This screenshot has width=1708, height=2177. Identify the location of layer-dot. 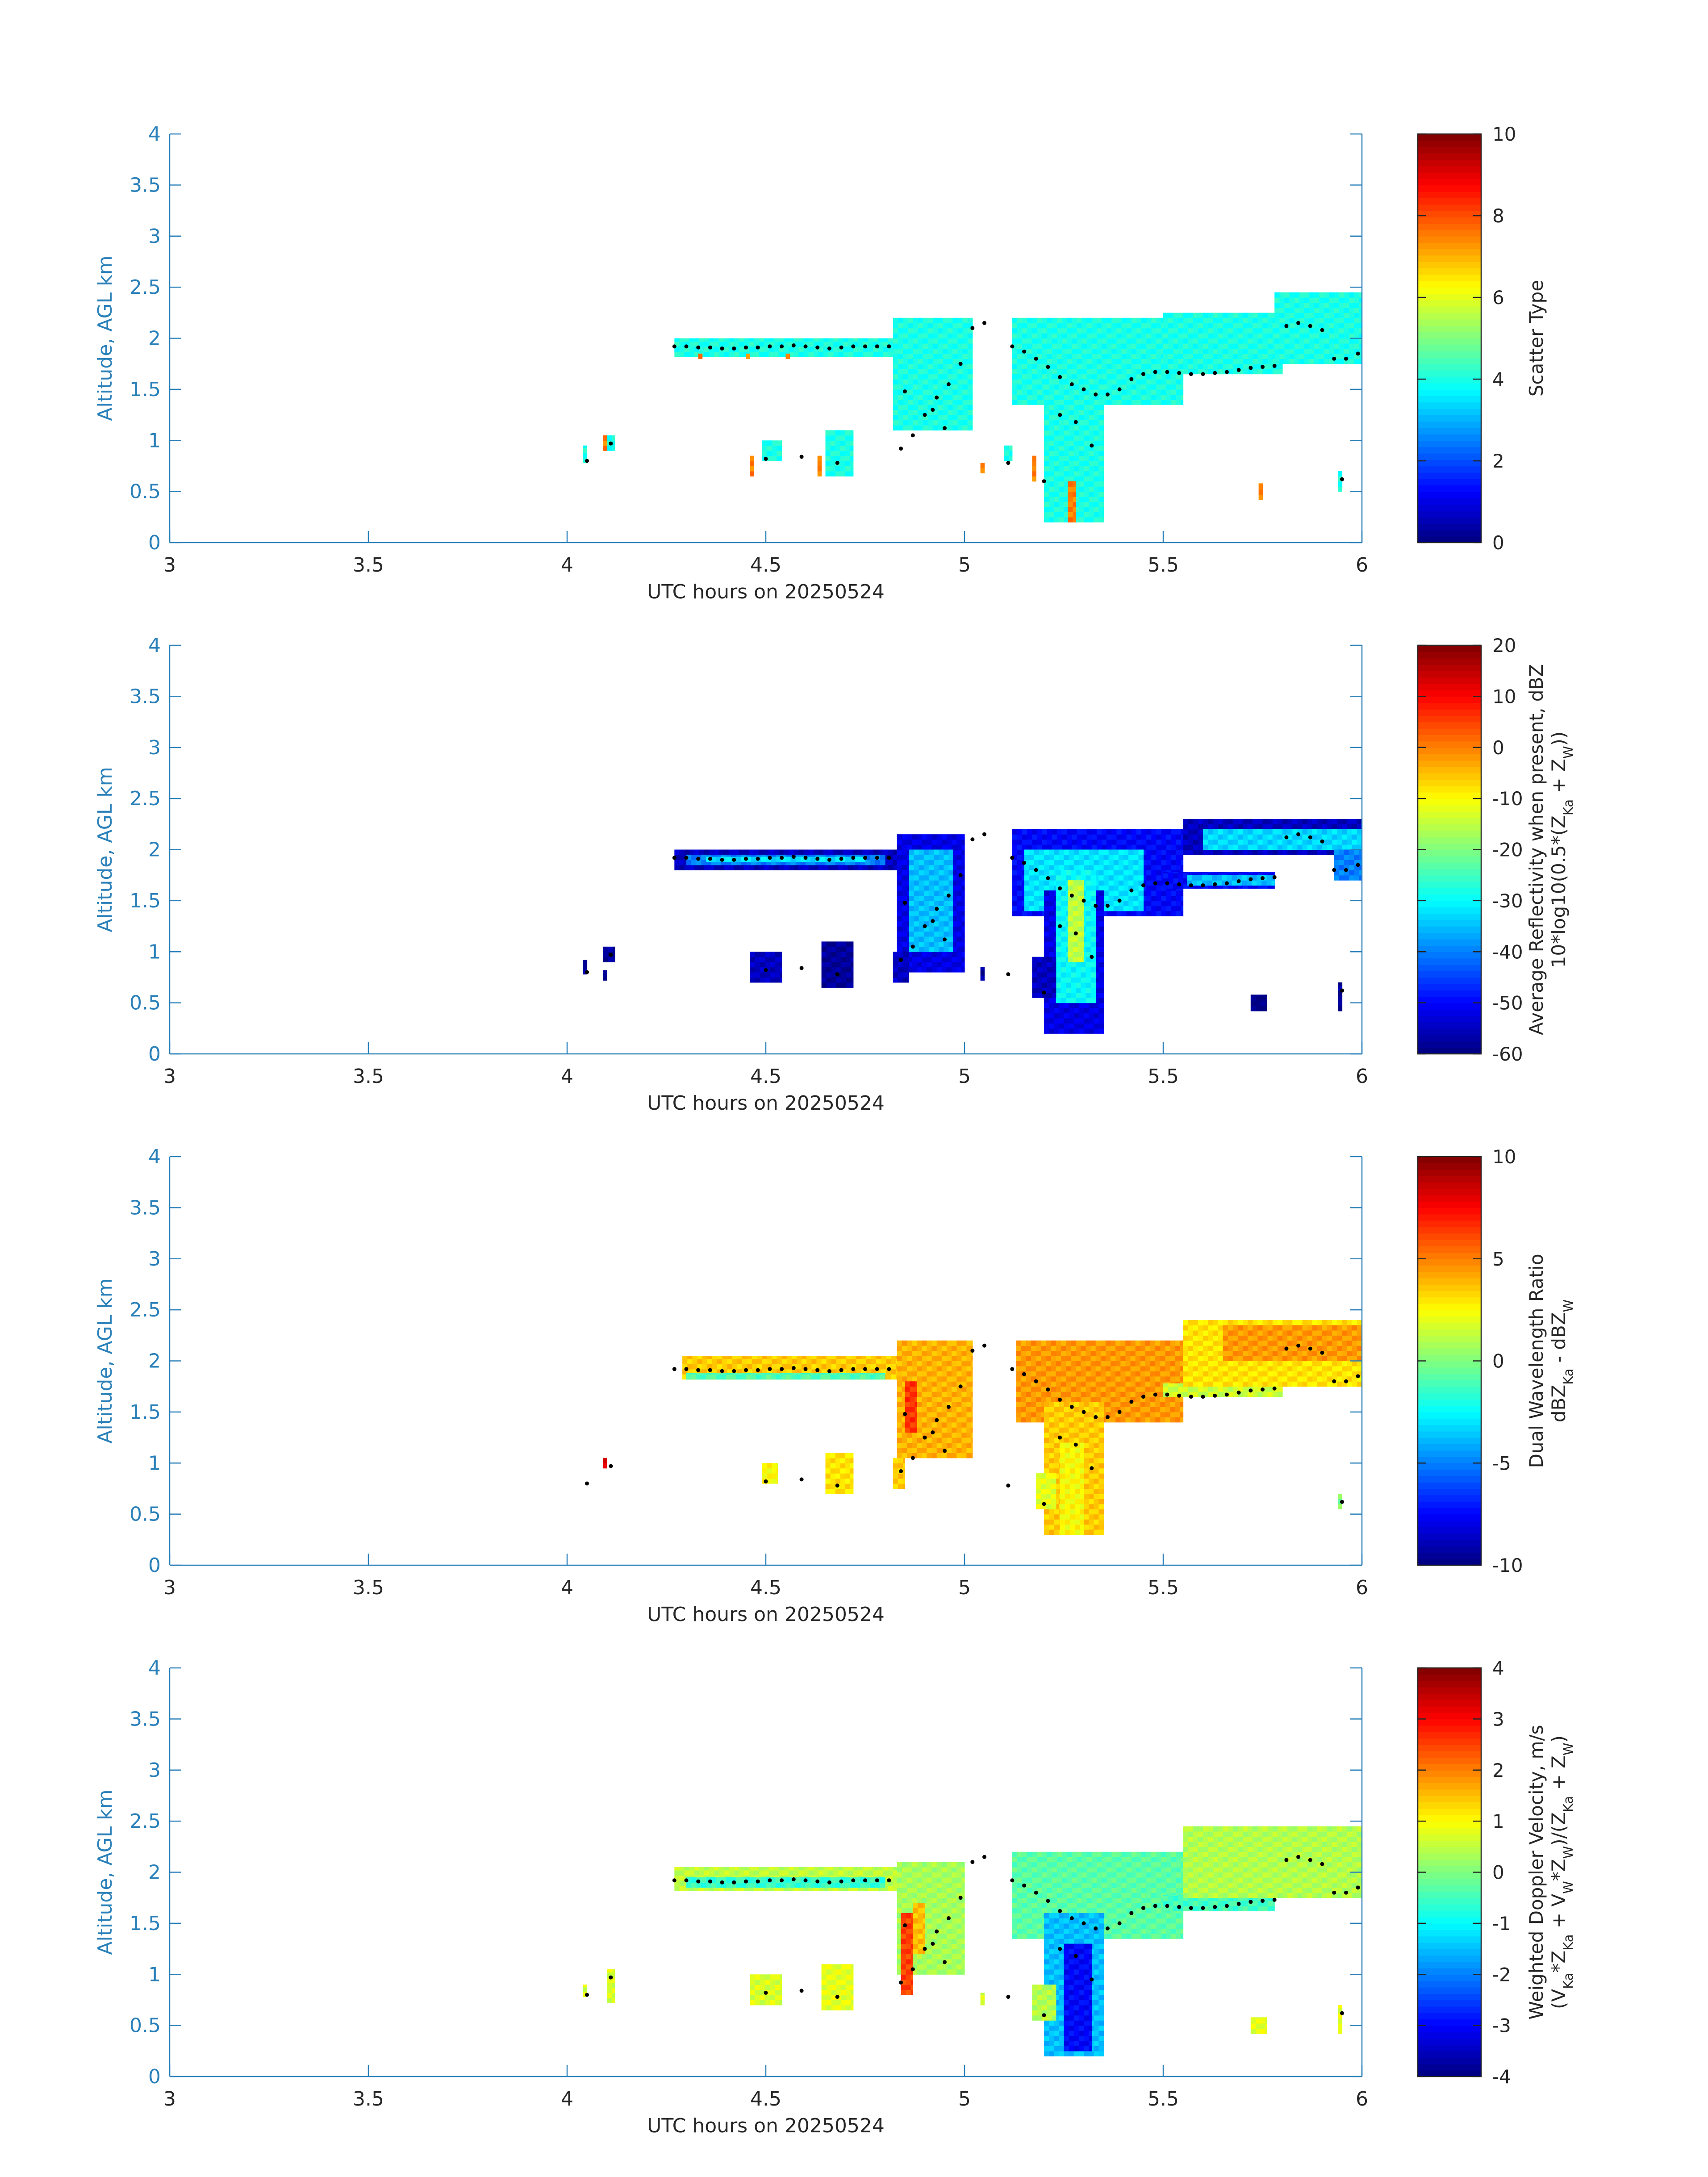
(1334, 358).